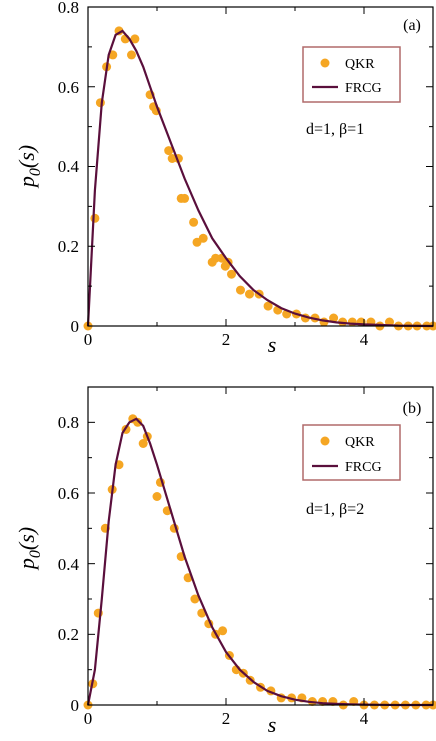  Describe the element at coordinates (335, 129) in the screenshot. I see `panel-a-annotation: d=1, β=1` at that location.